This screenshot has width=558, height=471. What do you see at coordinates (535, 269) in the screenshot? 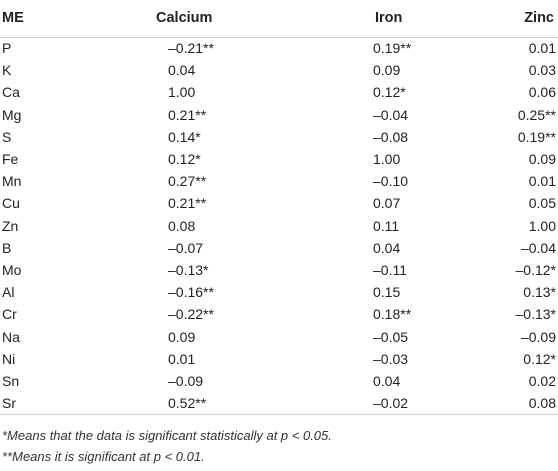
I see `zinc-value-cell: –0.12*` at bounding box center [535, 269].